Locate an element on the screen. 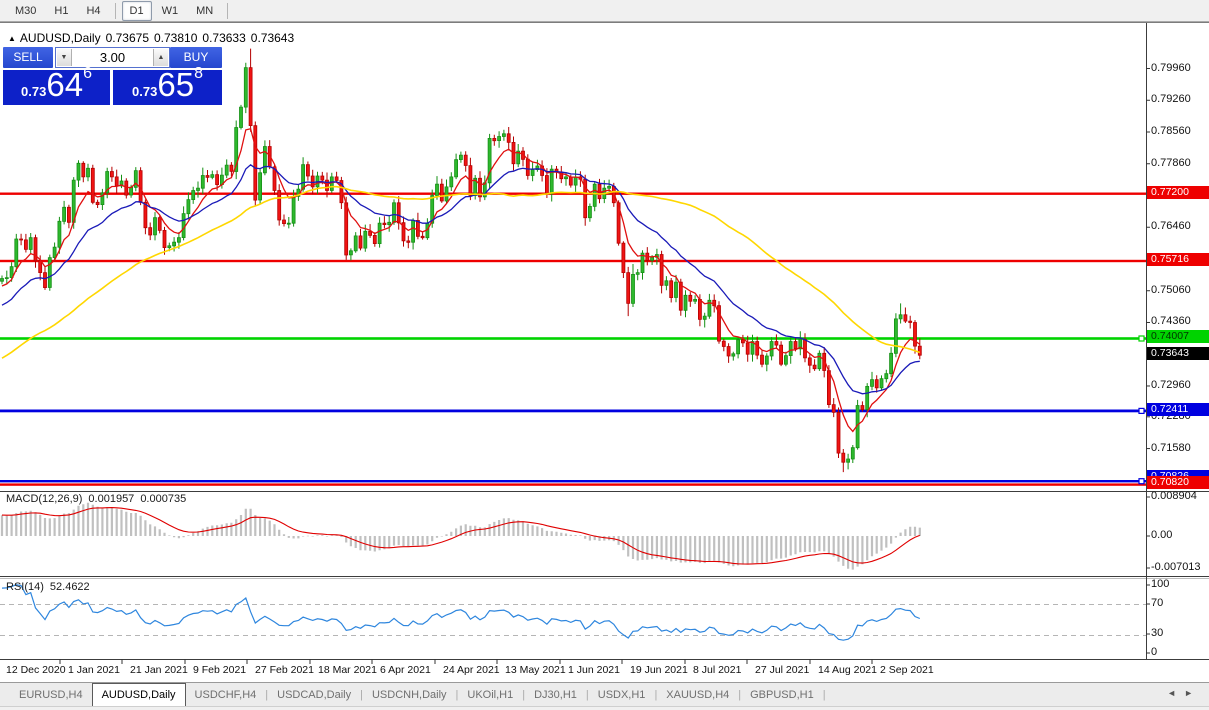  ohlc-close: 0.73643 is located at coordinates (272, 38).